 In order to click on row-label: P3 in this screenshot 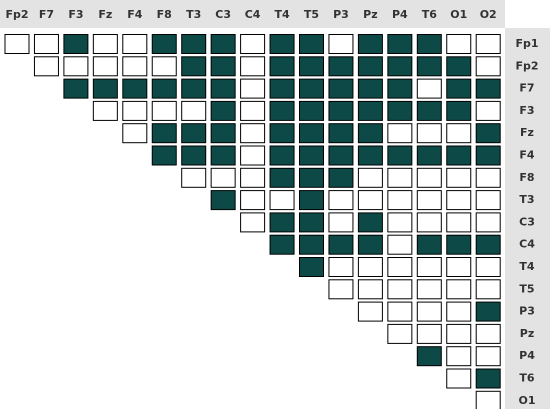, I will do `click(527, 311)`.